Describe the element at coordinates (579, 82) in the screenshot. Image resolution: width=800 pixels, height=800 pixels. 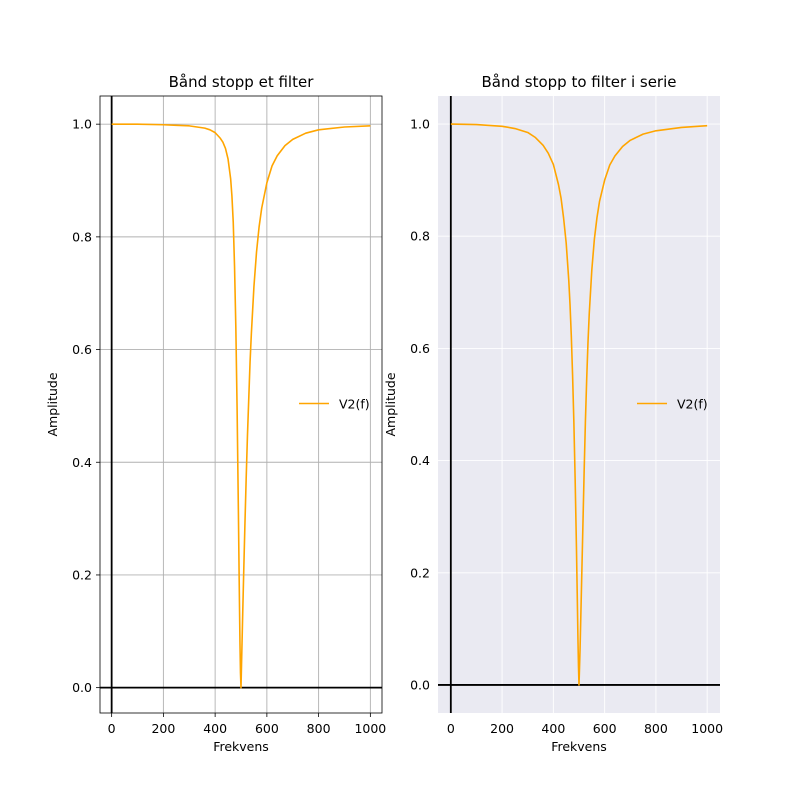
I see `right-chart-title: Bånd stopp to filter i serie` at that location.